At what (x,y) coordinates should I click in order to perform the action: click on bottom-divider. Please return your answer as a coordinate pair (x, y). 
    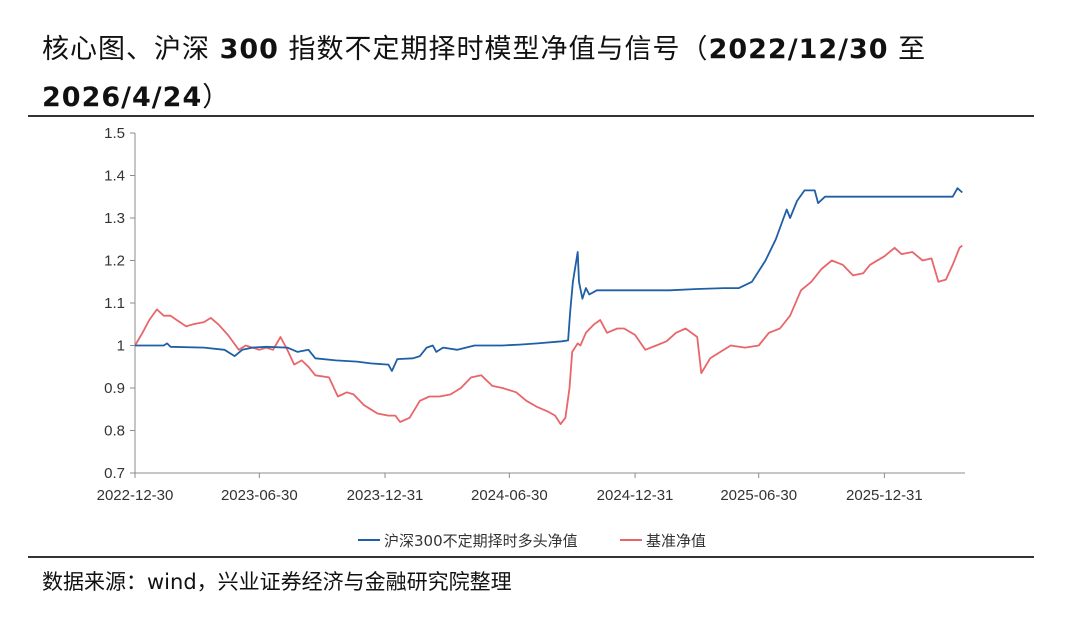
    Looking at the image, I should click on (531, 557).